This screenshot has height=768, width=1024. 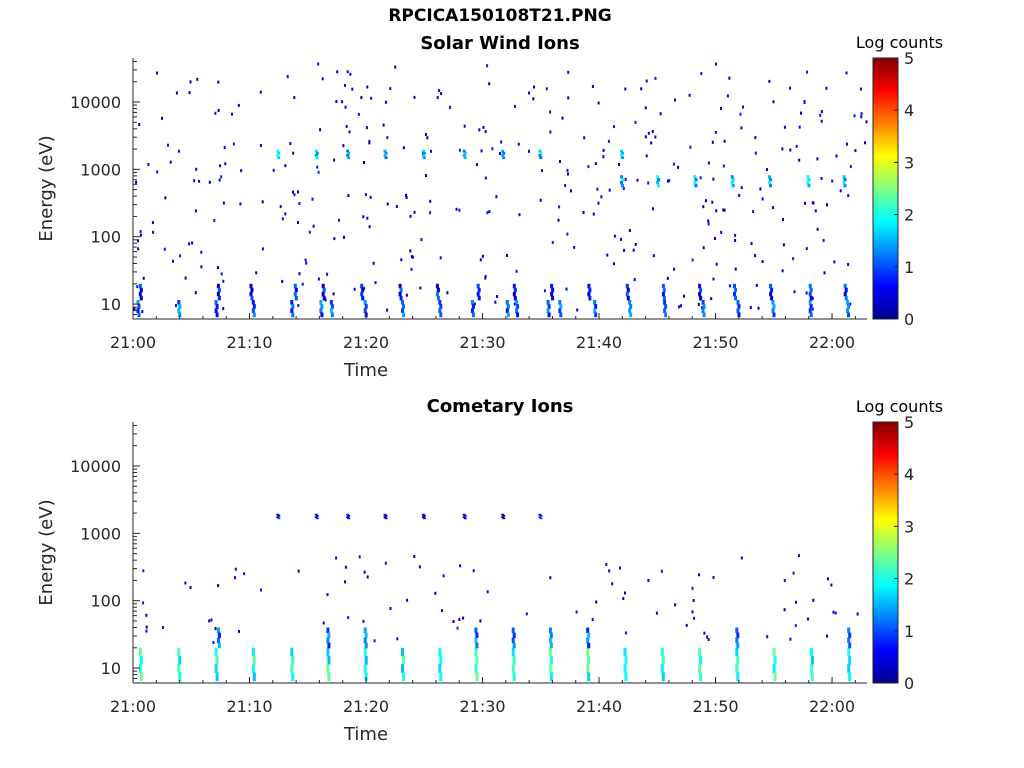 What do you see at coordinates (365, 734) in the screenshot?
I see `x-axis-label: Time` at bounding box center [365, 734].